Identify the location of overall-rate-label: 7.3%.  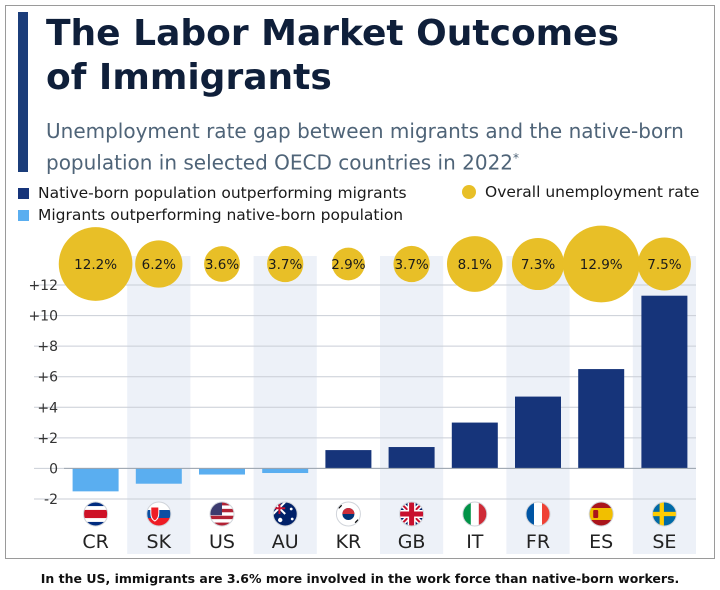
(538, 265).